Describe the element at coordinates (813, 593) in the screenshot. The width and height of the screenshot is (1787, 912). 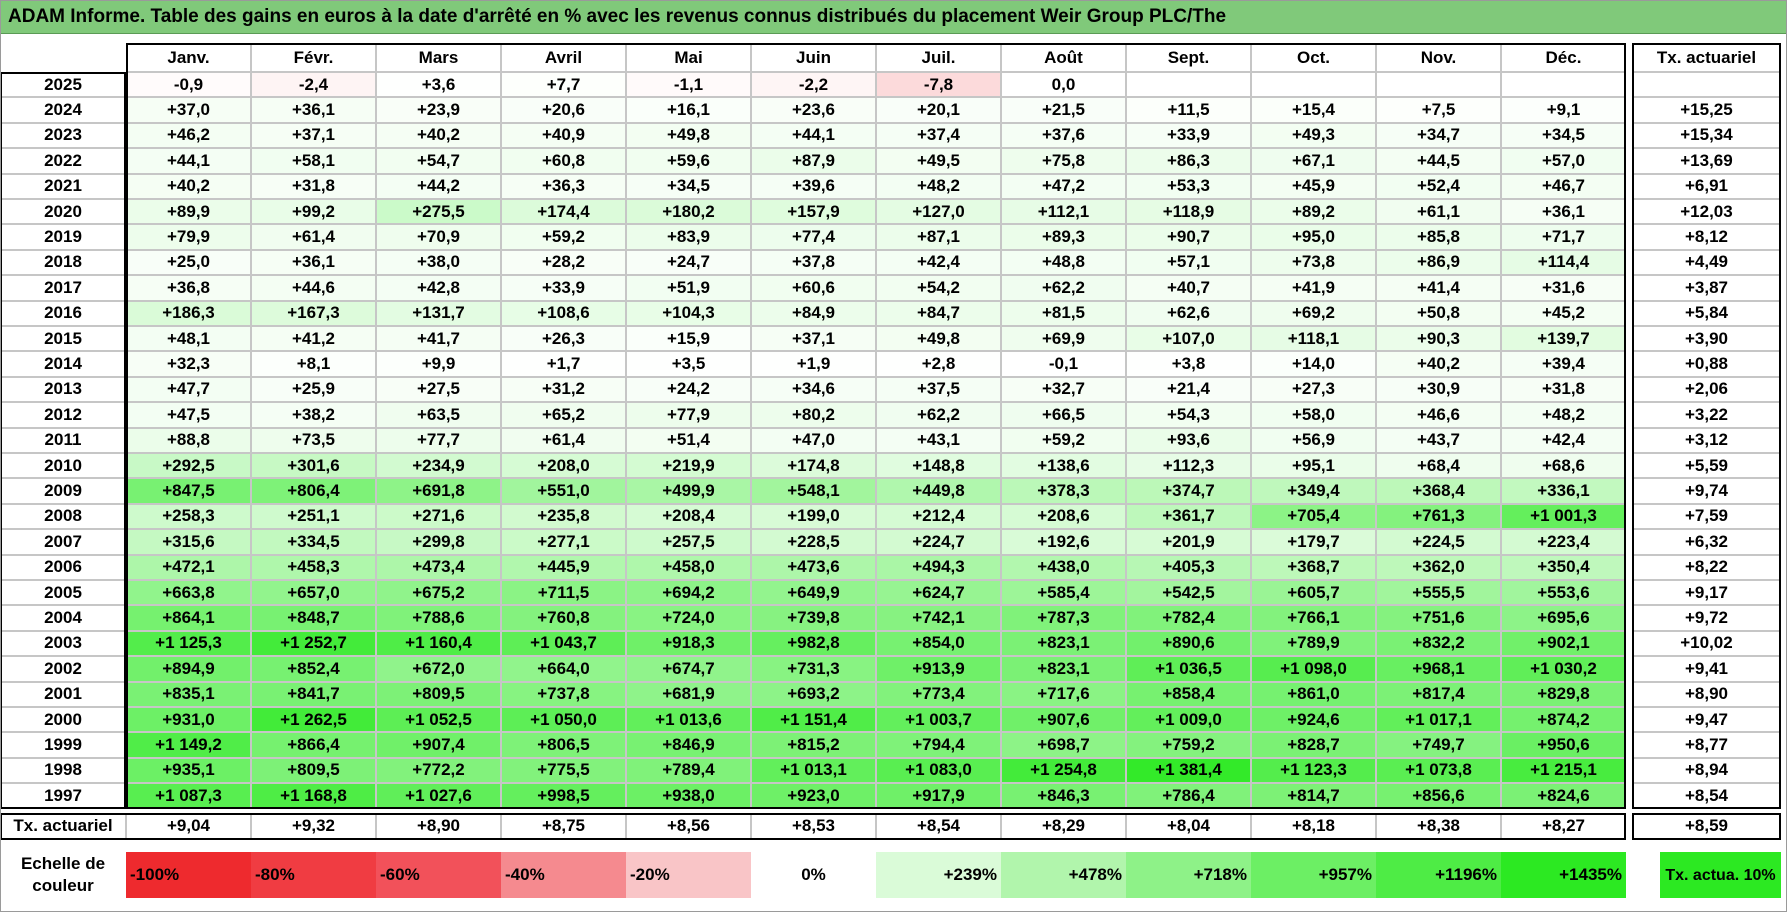
I see `table-cell: +649,9` at that location.